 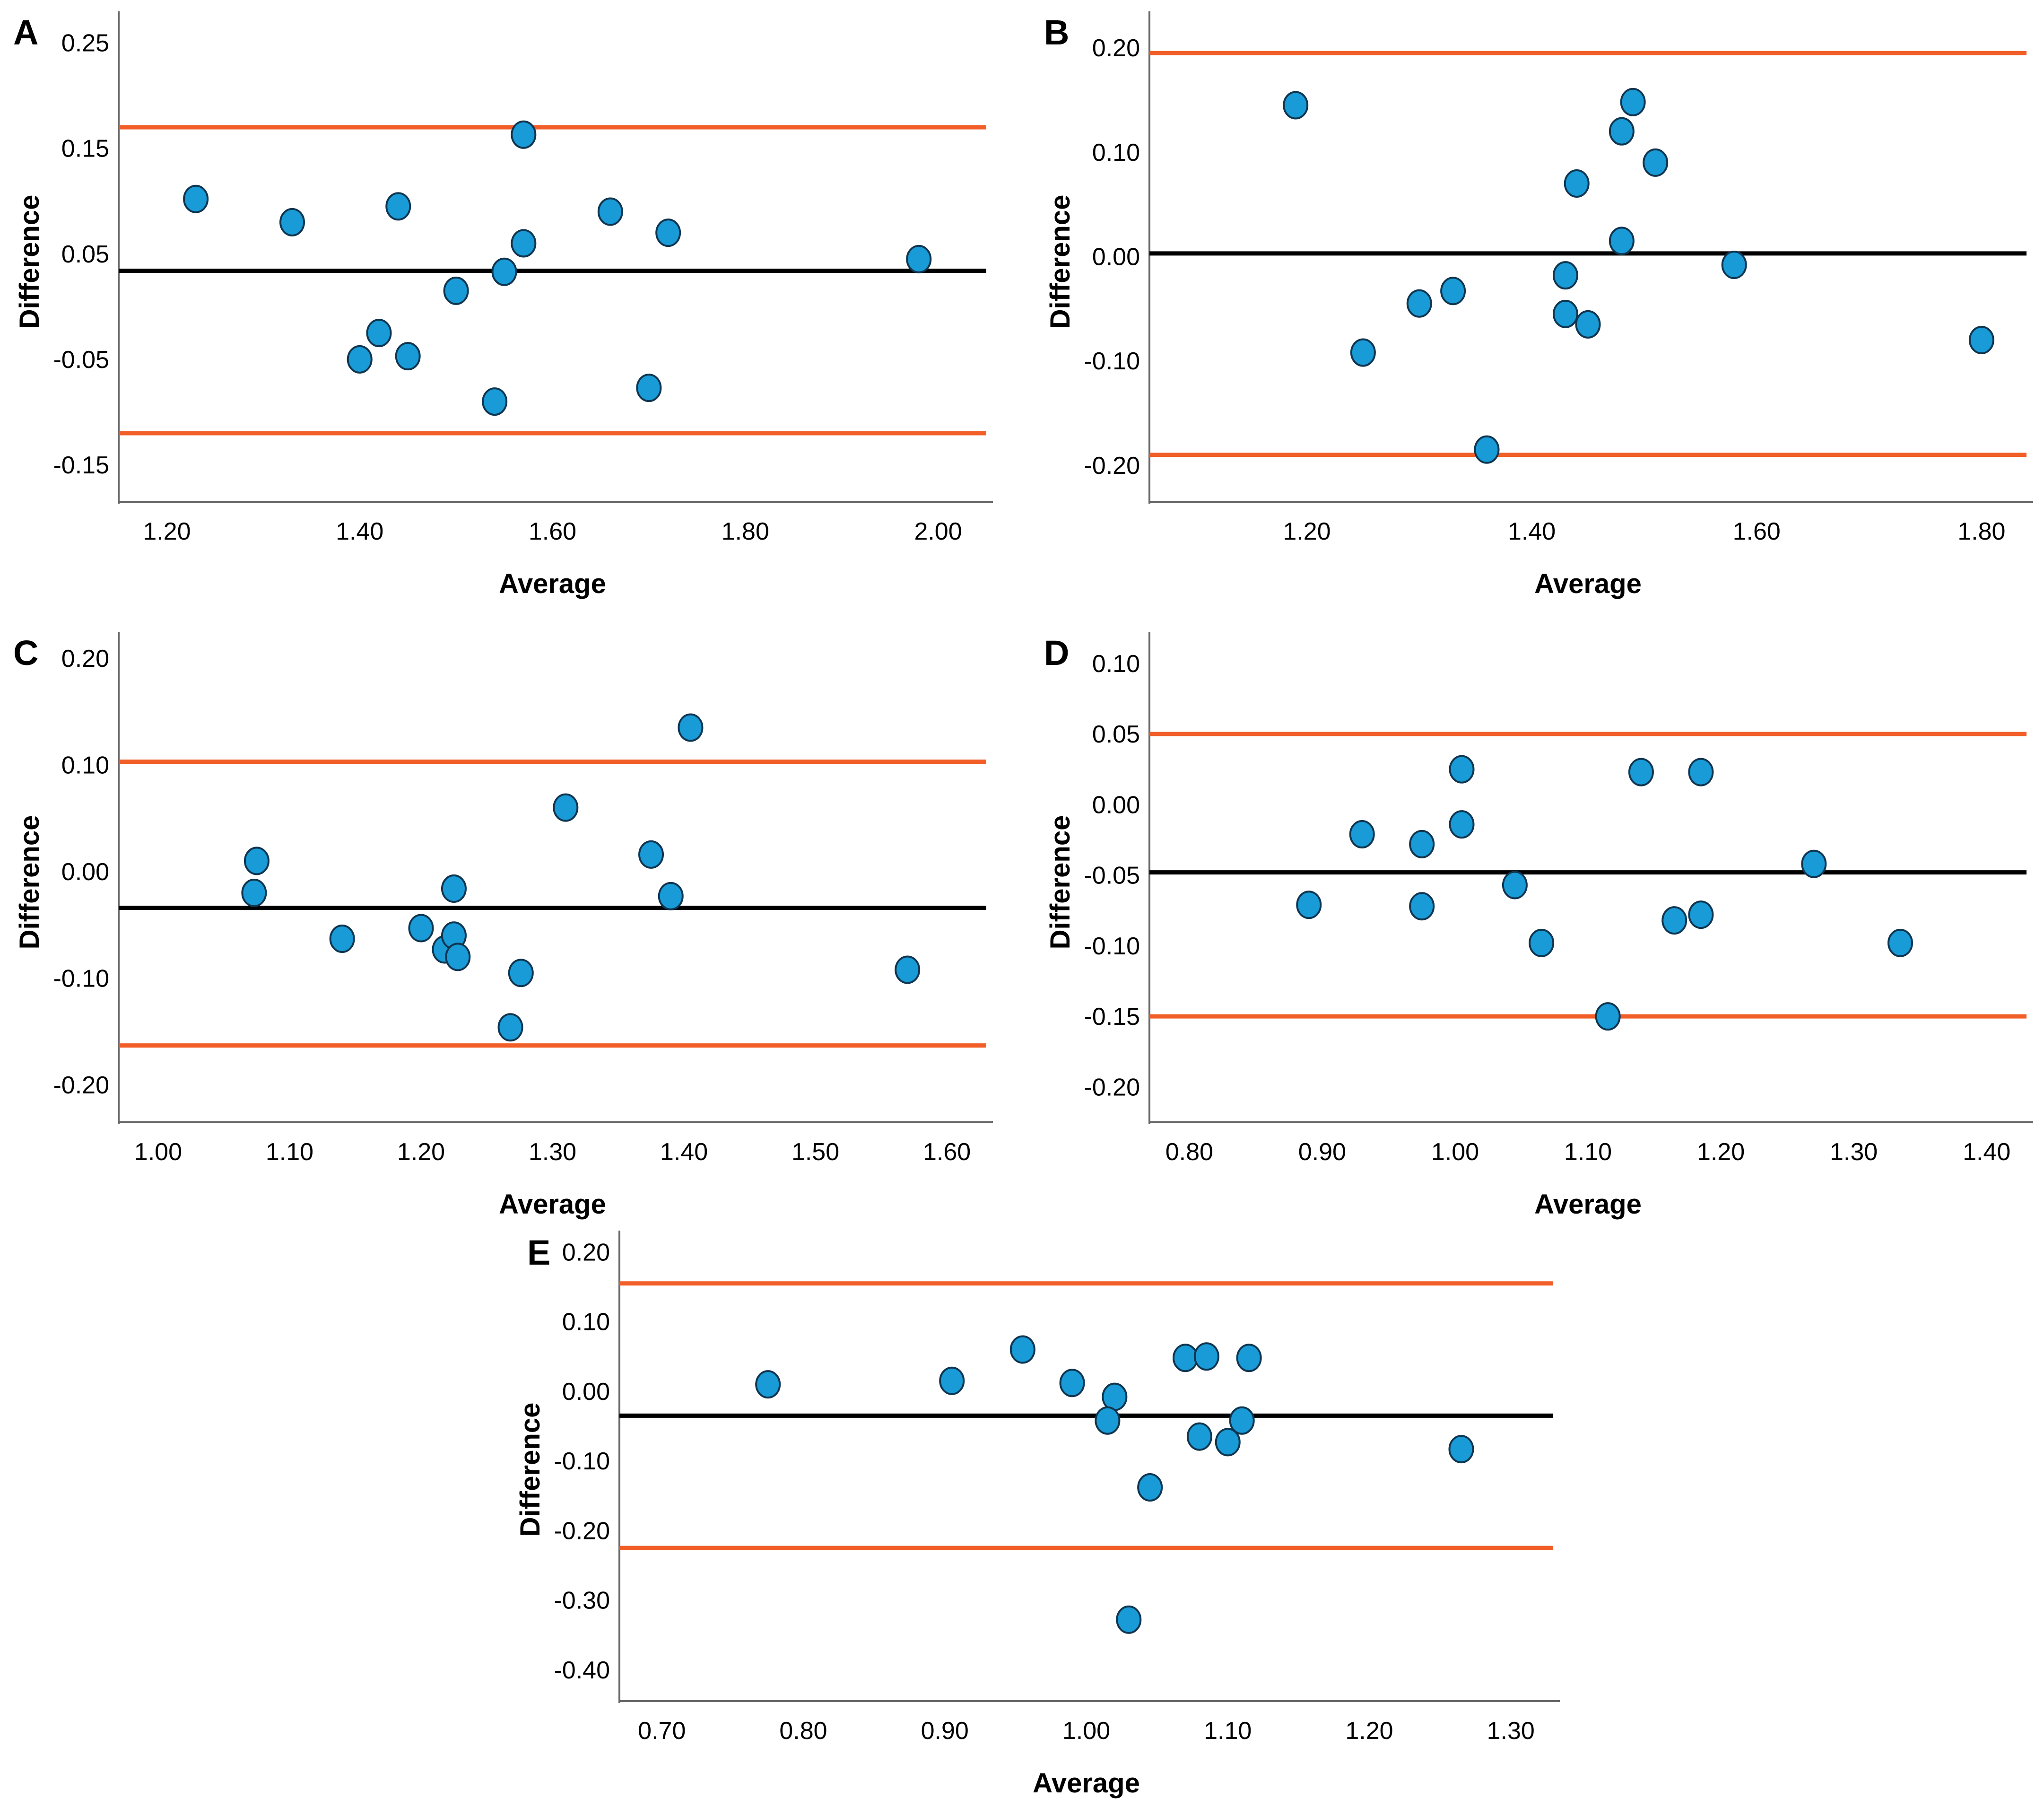 I want to click on y-tick-label: 0.15, so click(x=85, y=149).